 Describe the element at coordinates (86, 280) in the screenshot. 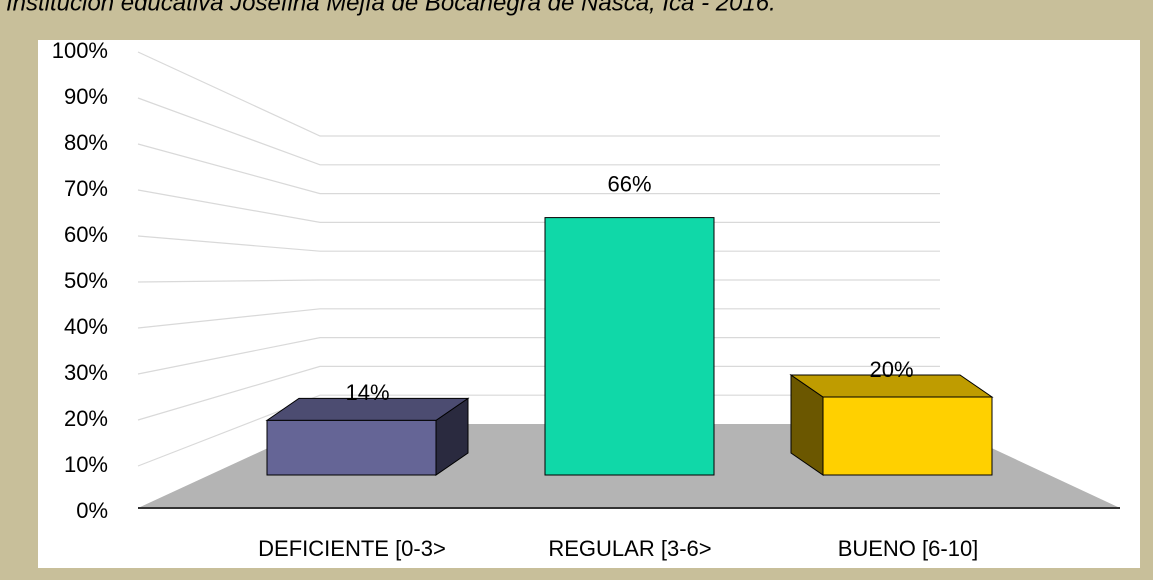

I see `y-tick-label: 50%` at that location.